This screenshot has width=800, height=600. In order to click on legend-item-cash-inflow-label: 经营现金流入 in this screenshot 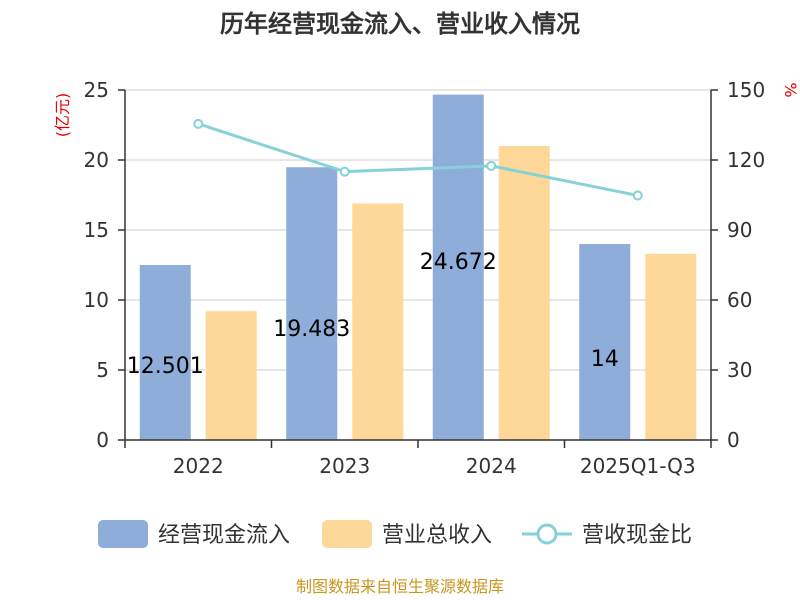, I will do `click(224, 535)`.